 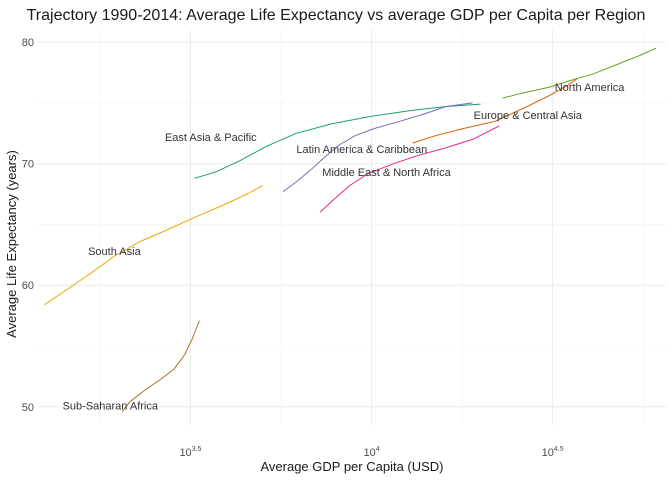 What do you see at coordinates (361, 150) in the screenshot?
I see `series-label: Latin America & Caribbean` at bounding box center [361, 150].